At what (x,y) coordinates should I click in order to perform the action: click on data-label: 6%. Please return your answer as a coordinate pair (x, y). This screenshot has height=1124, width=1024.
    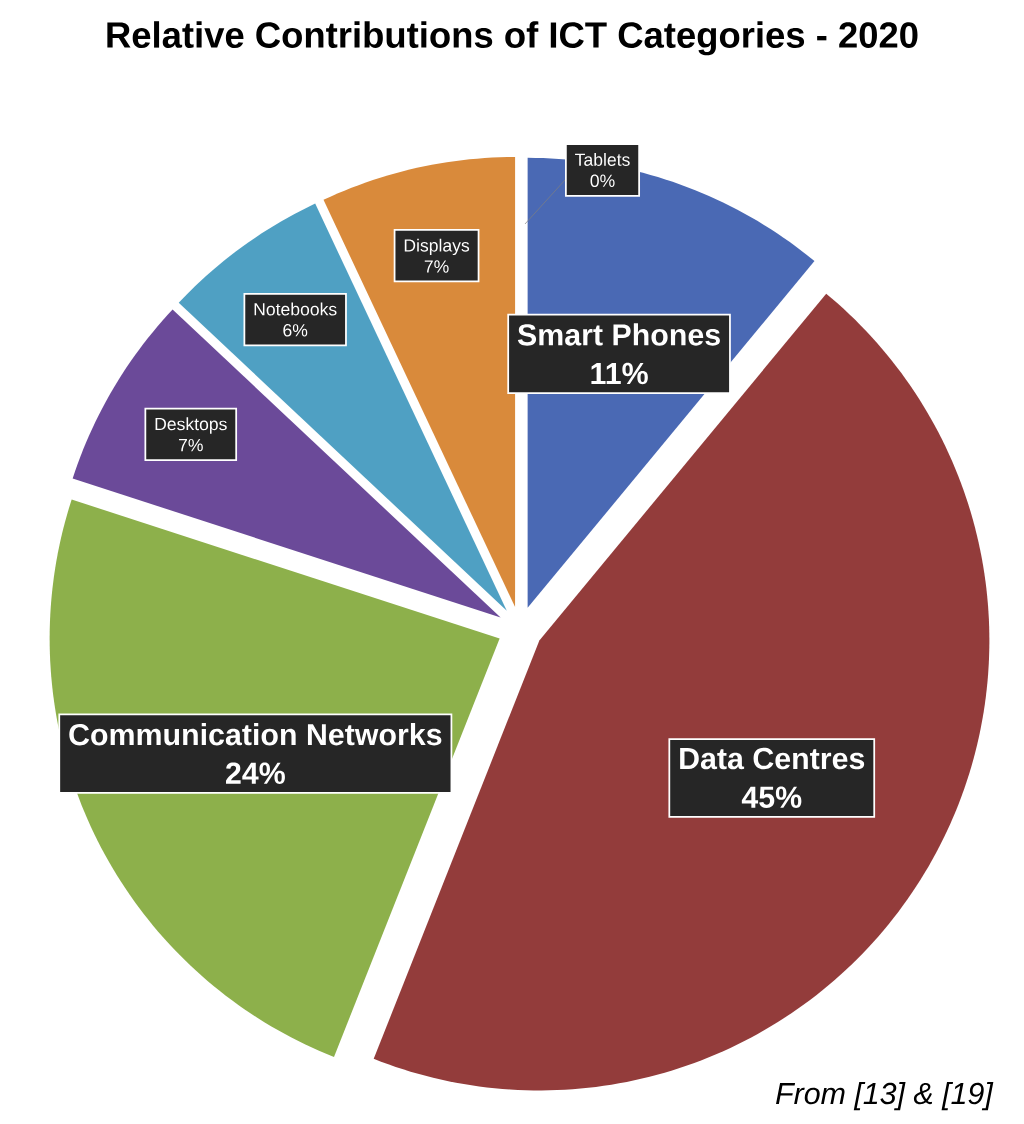
    Looking at the image, I should click on (295, 330).